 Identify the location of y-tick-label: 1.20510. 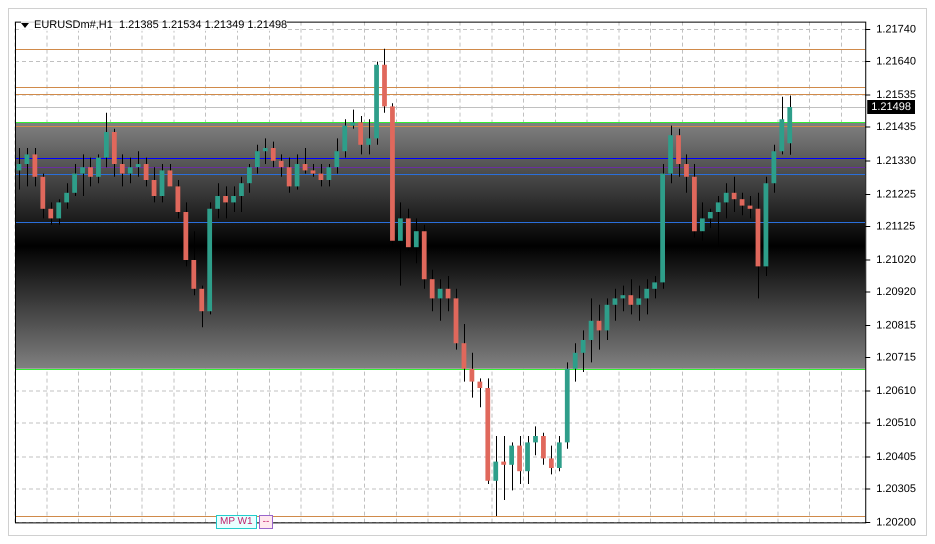
(896, 423).